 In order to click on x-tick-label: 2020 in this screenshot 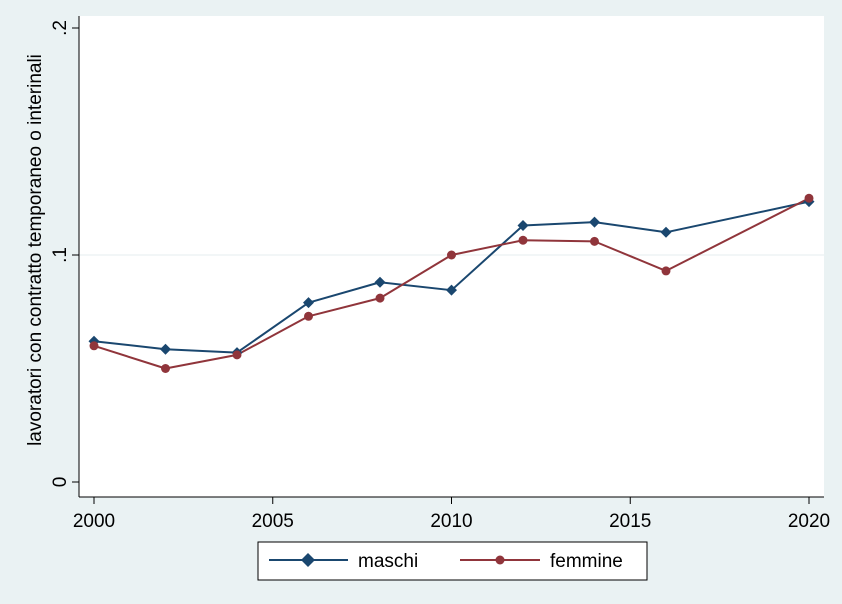, I will do `click(809, 521)`.